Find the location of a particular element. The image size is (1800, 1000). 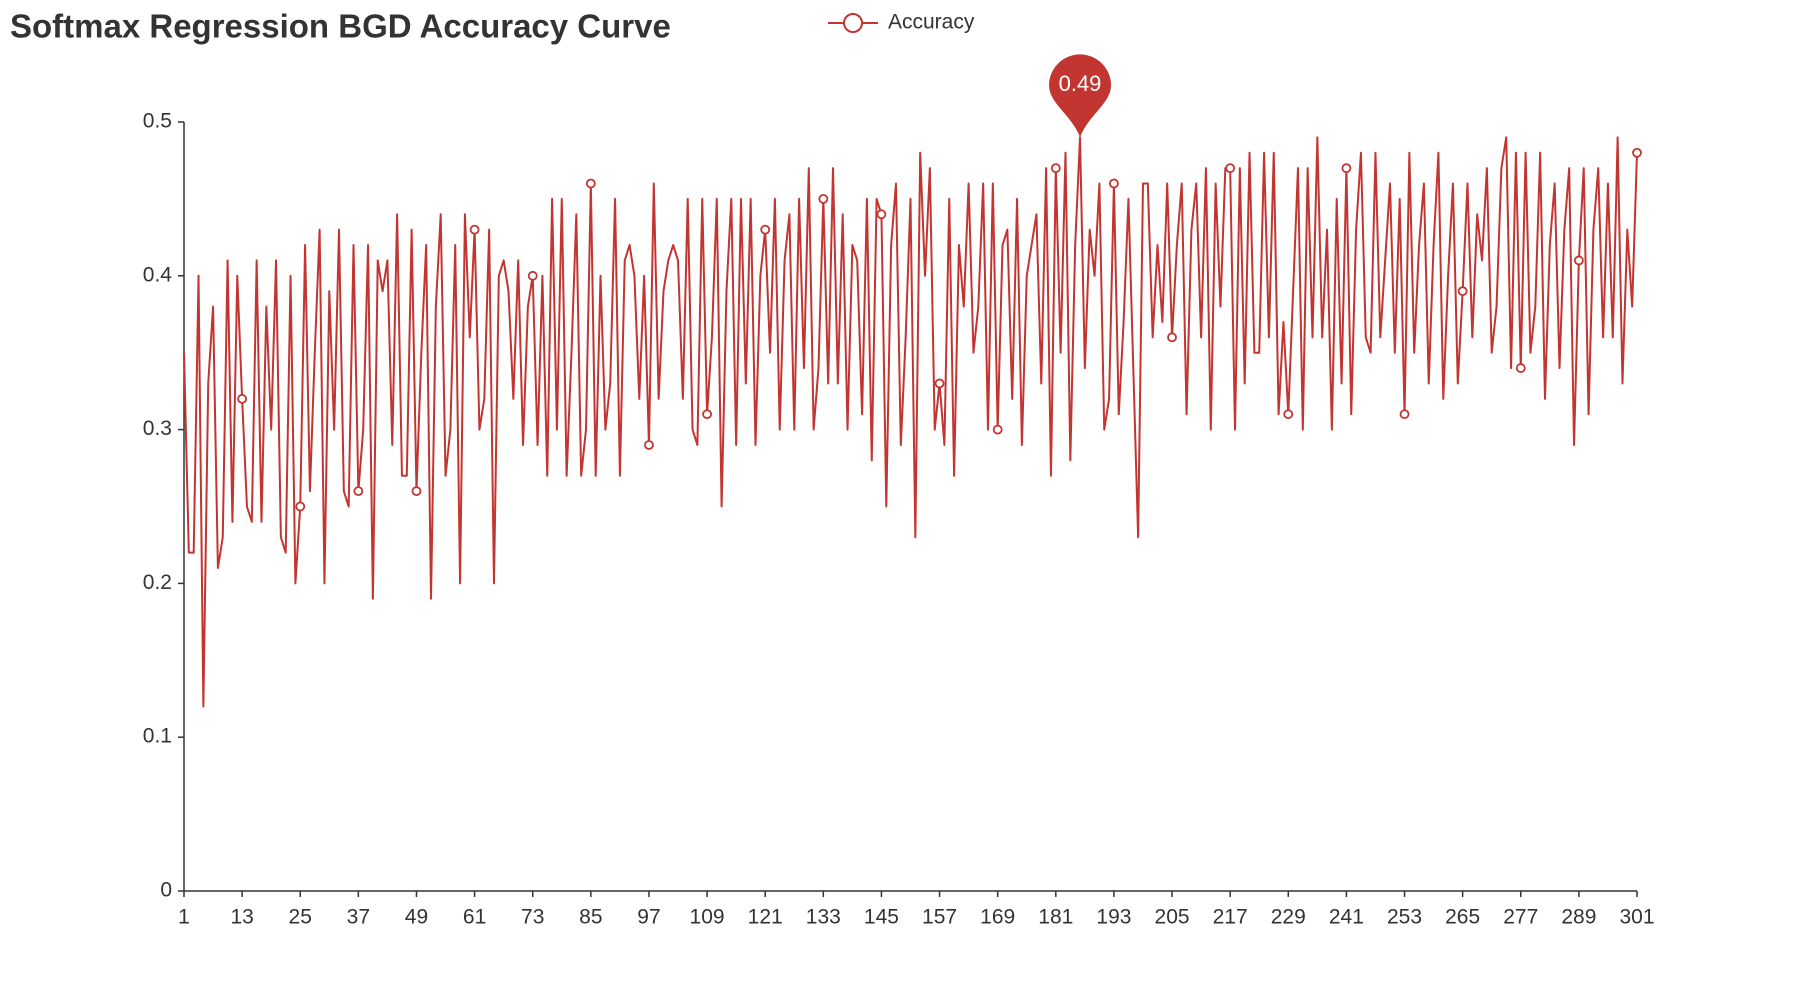

x-tick-label: 97 is located at coordinates (648, 917).